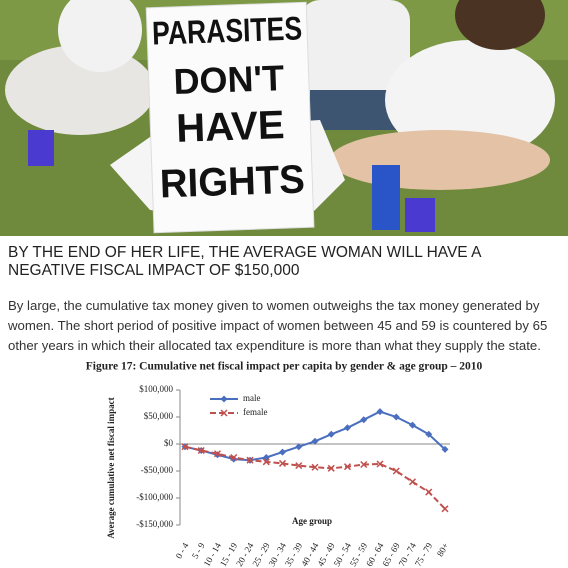 The image size is (568, 568). I want to click on x-tick-label: 75 - 79, so click(424, 554).